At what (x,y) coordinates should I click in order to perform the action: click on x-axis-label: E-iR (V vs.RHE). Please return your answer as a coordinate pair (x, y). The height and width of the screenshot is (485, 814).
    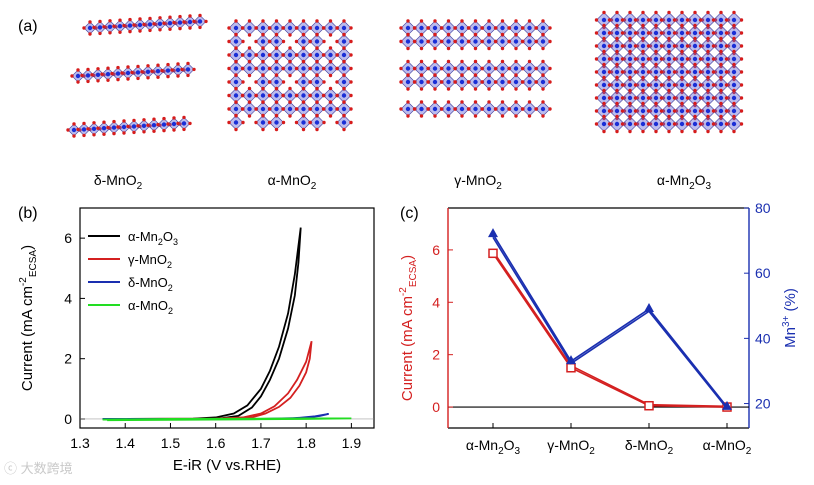
    Looking at the image, I should click on (227, 465).